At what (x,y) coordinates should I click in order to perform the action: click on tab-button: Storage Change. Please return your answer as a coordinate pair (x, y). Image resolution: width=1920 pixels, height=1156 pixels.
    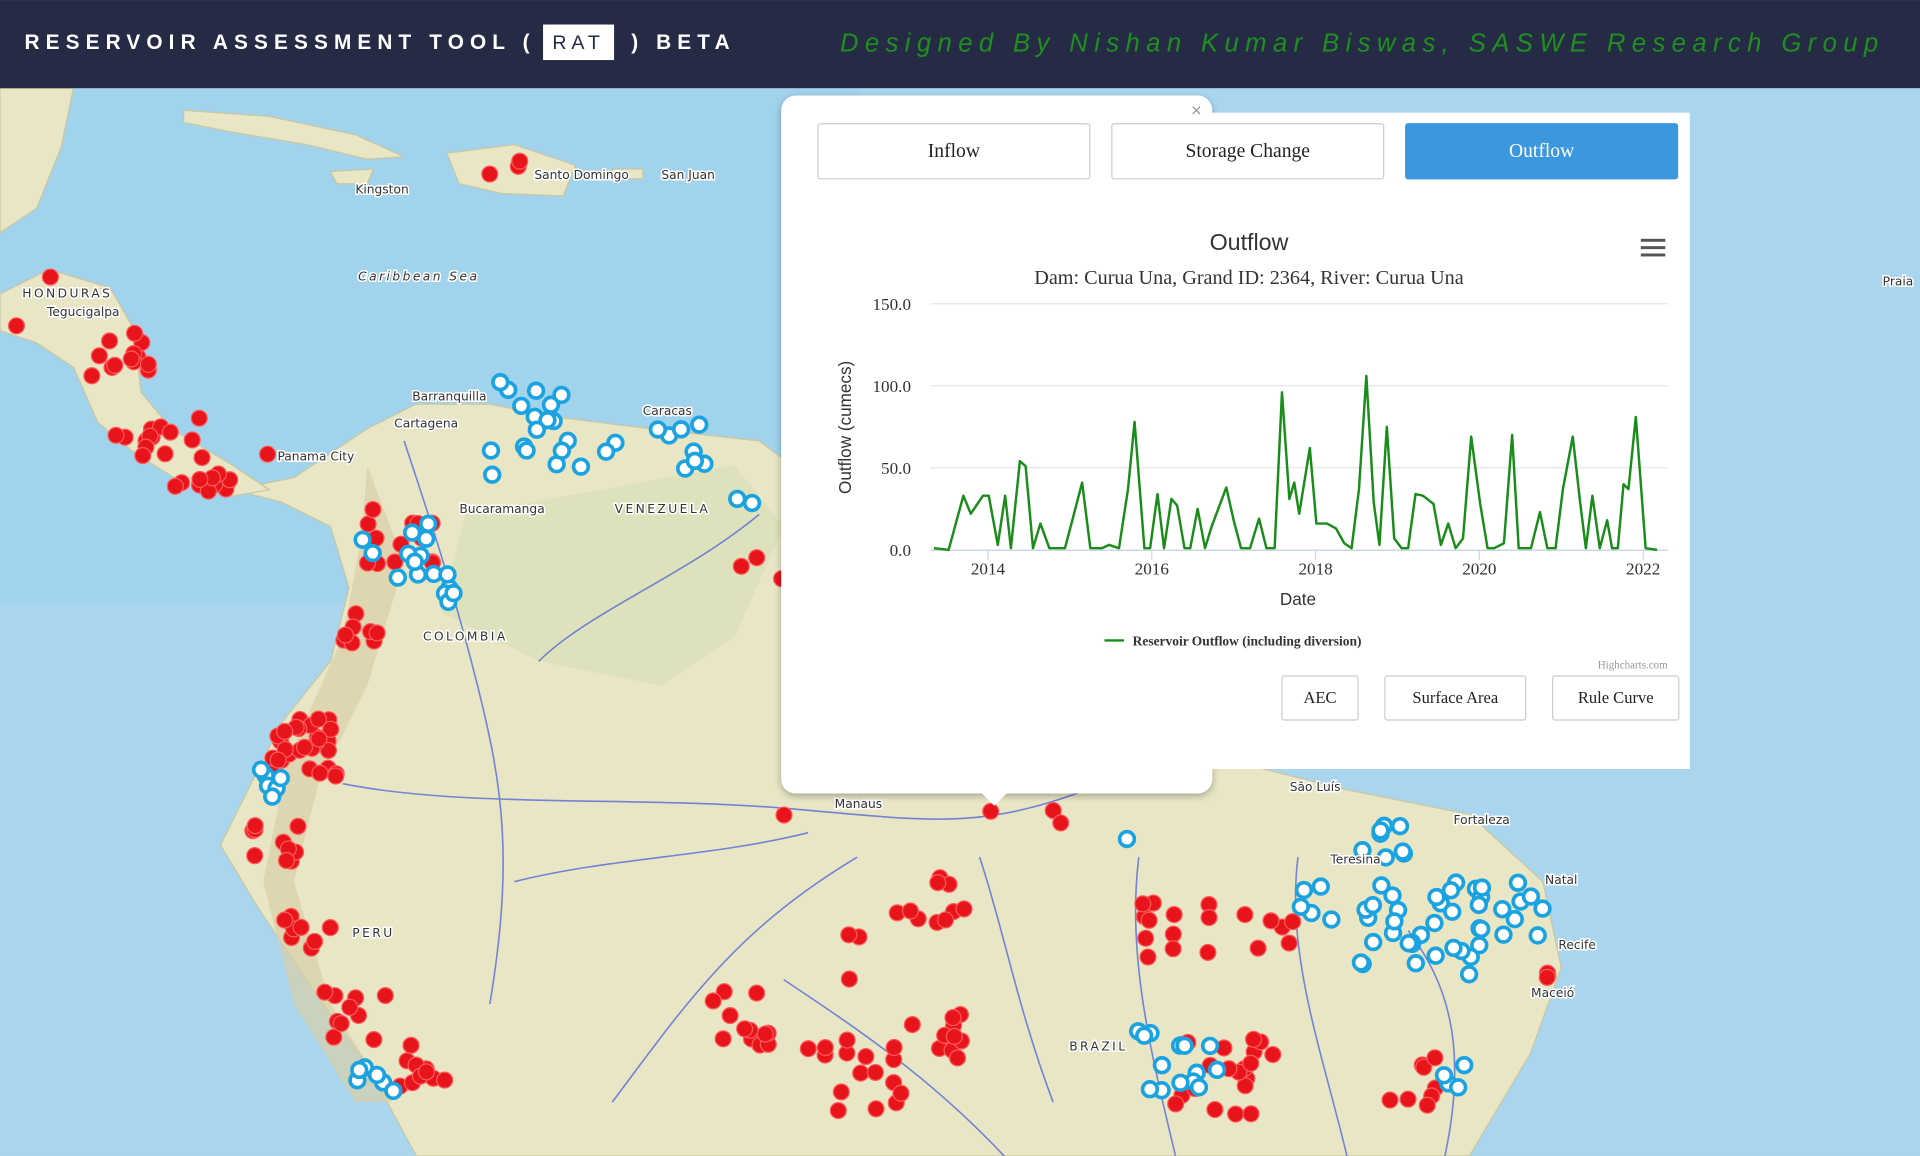
    Looking at the image, I should click on (1248, 151).